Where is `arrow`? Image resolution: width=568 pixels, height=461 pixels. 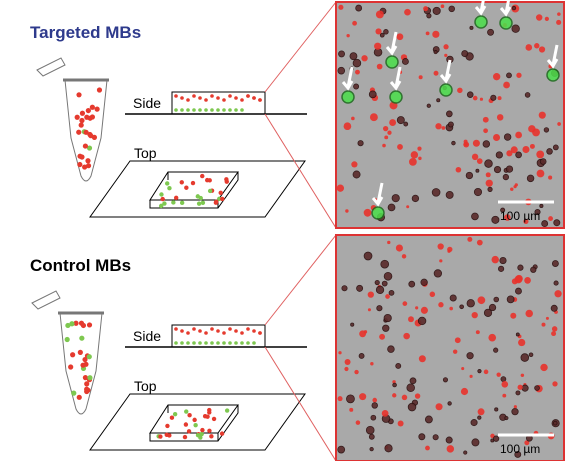 arrow is located at coordinates (377, 194).